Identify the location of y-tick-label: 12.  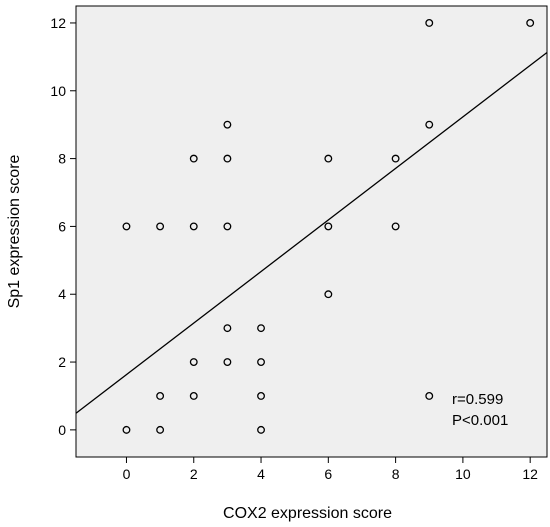
(58, 23).